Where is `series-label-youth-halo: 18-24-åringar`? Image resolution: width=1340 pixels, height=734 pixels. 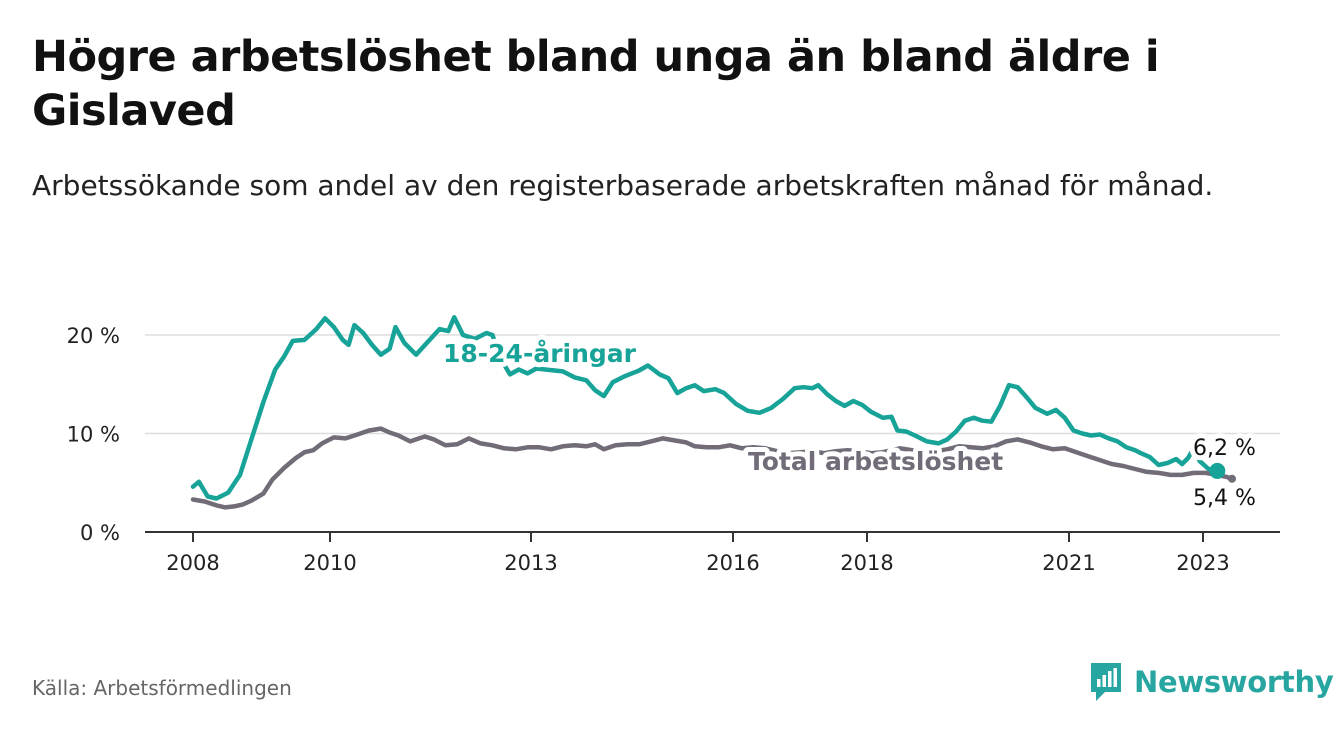
series-label-youth-halo: 18-24-åringar is located at coordinates (540, 353).